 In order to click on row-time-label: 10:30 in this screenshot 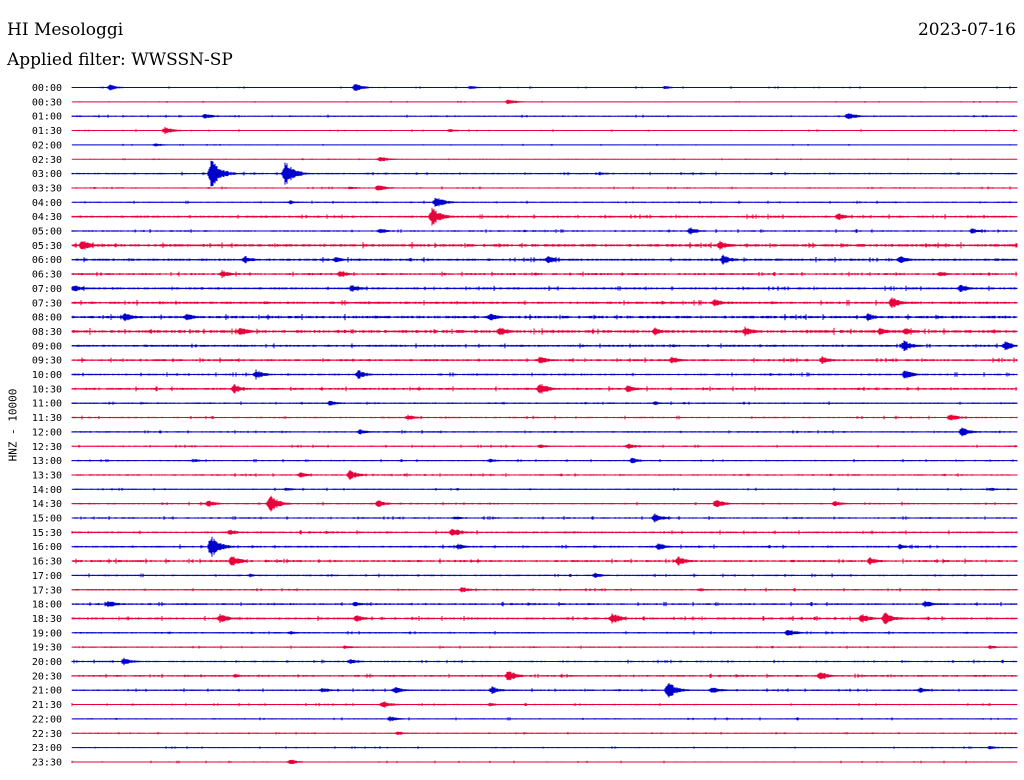, I will do `click(47, 389)`.